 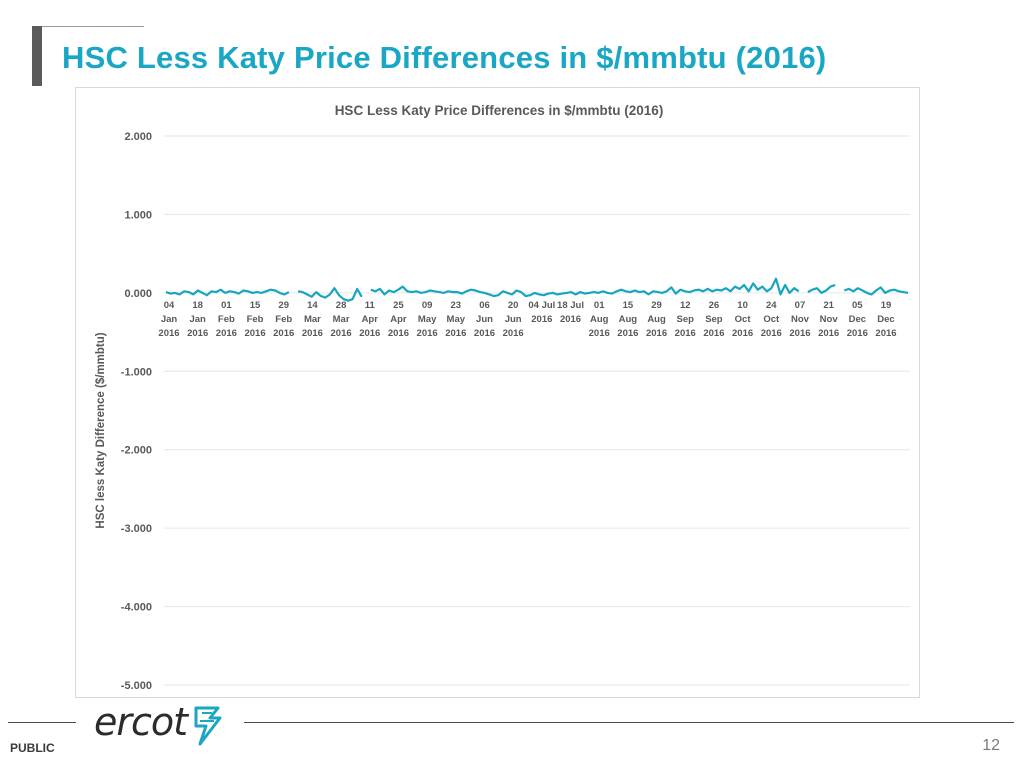 I want to click on footer-public-label: PUBLIC, so click(x=32, y=748).